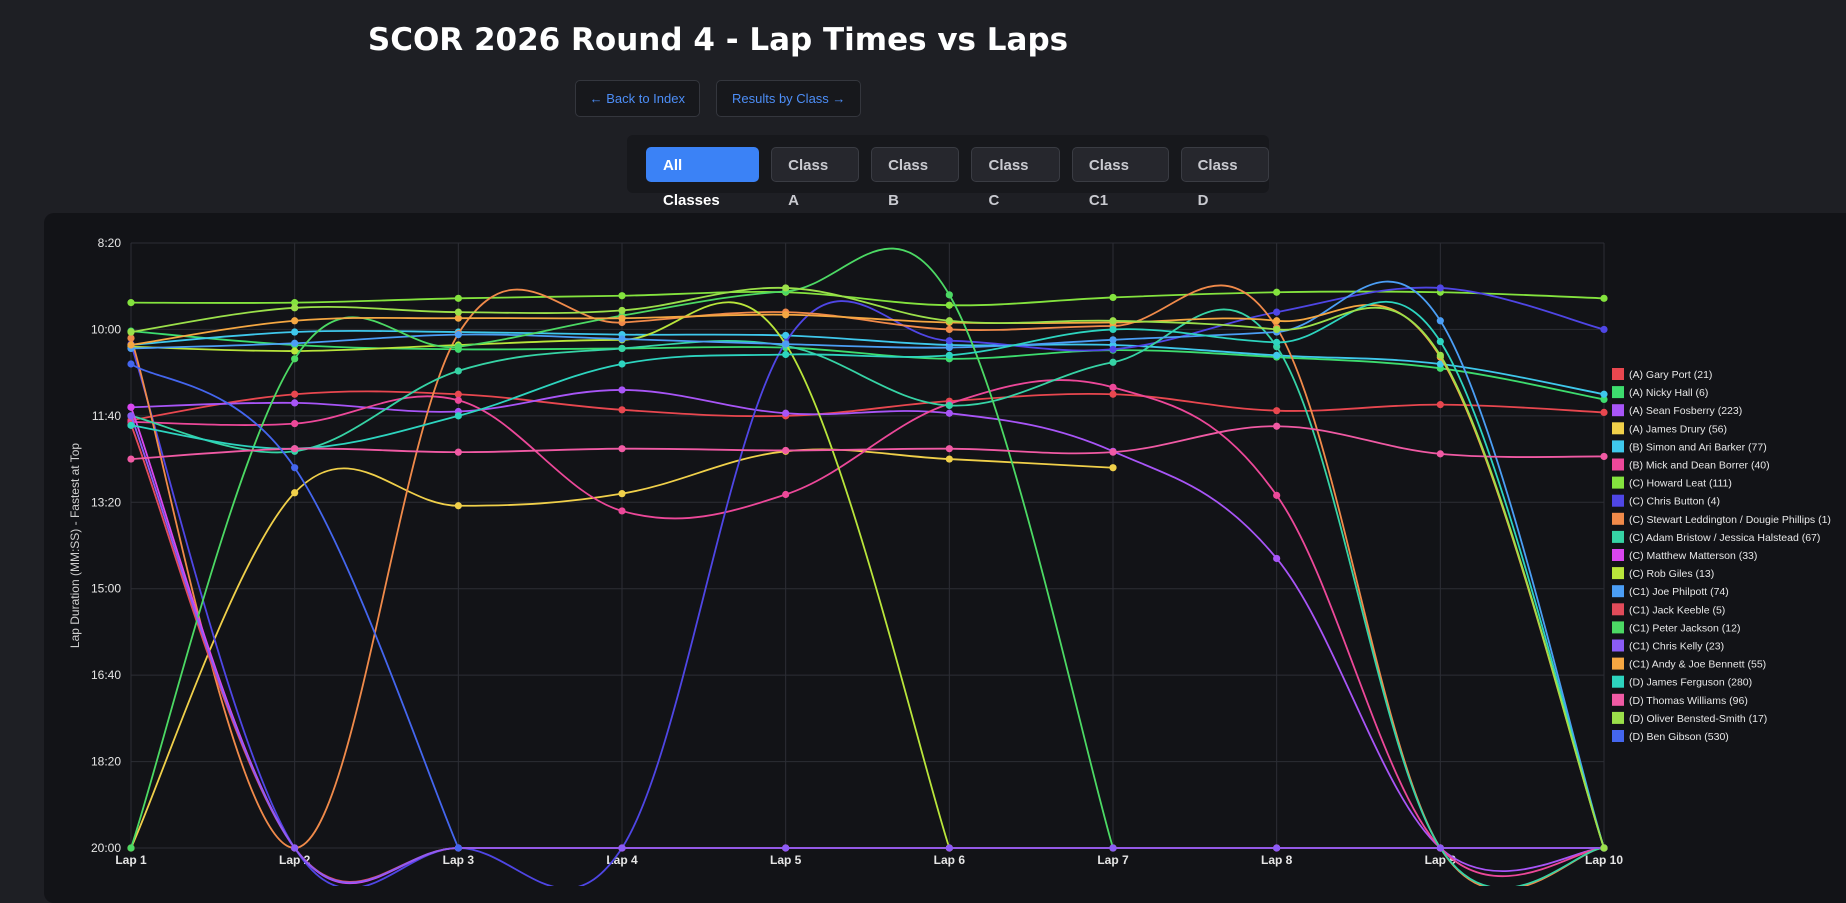  Describe the element at coordinates (75, 546) in the screenshot. I see `y-axis-title: Lap Duration (MM:SS) - Fastest at Top` at that location.